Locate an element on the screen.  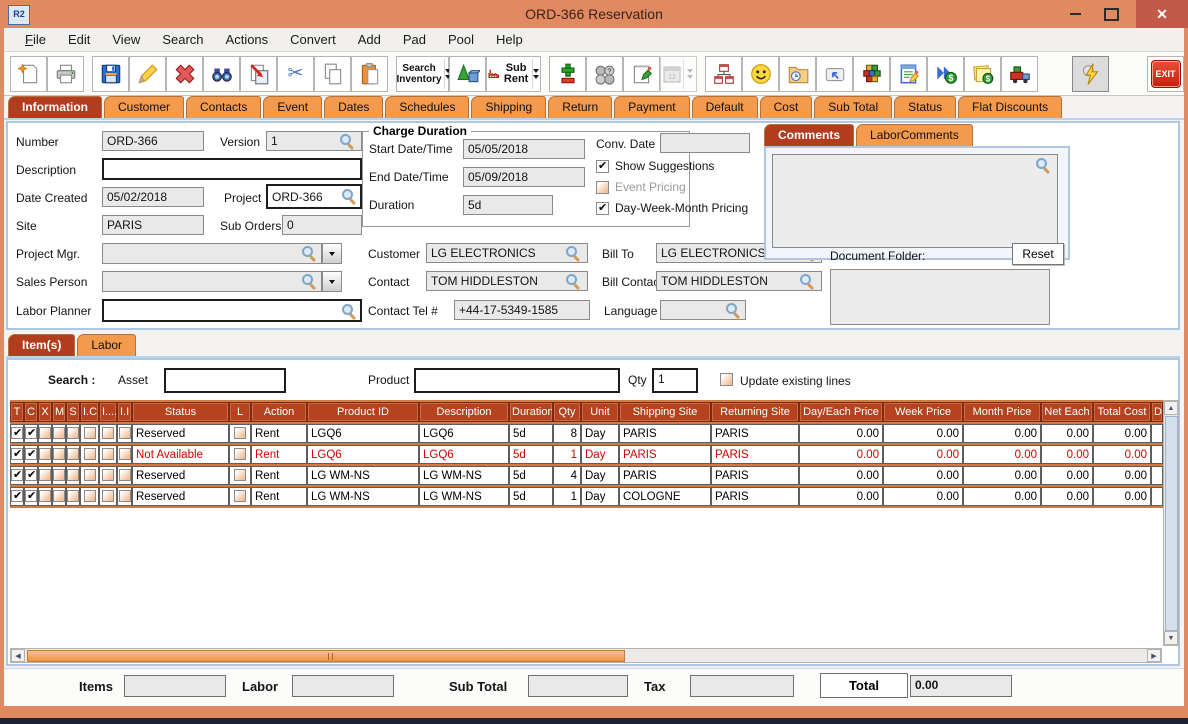
language-lookup-icon is located at coordinates (733, 310).